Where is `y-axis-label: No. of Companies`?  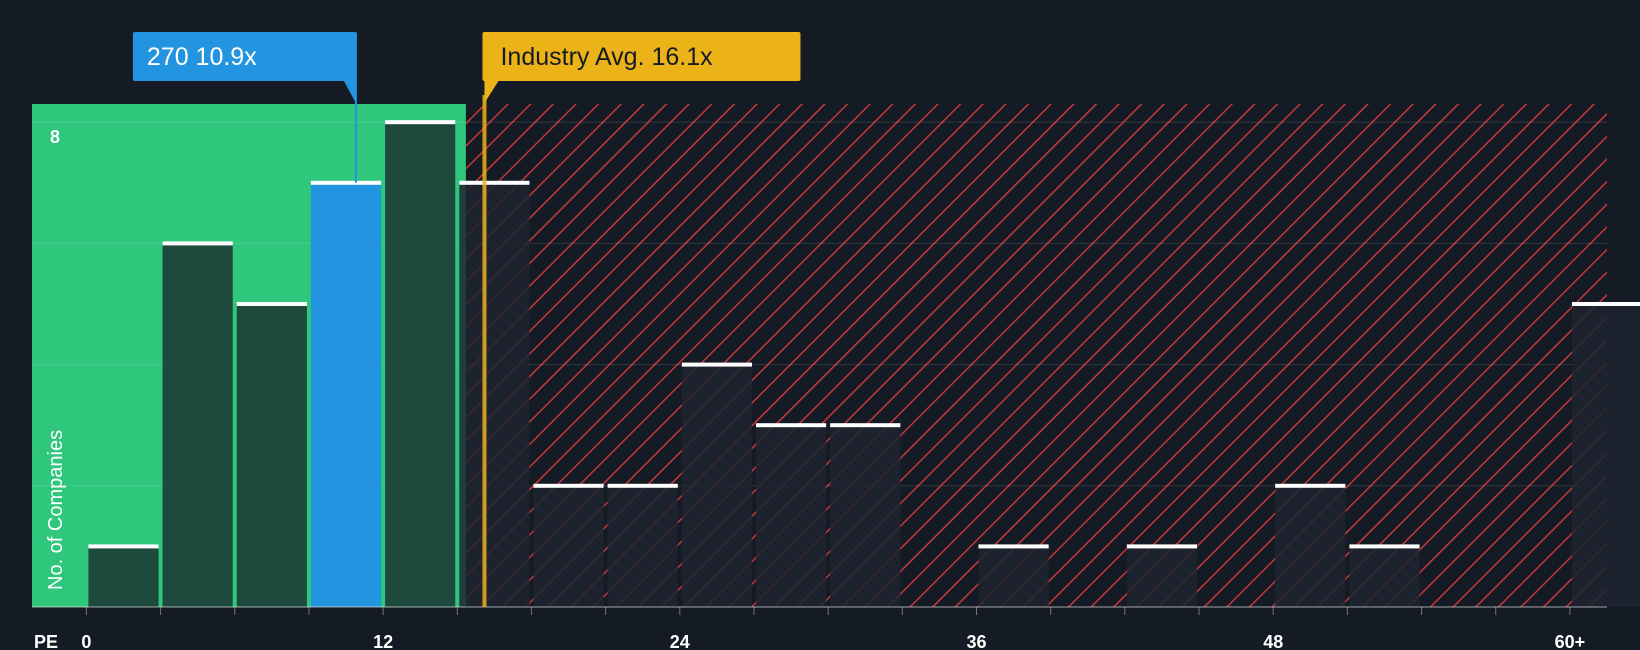 y-axis-label: No. of Companies is located at coordinates (56, 510).